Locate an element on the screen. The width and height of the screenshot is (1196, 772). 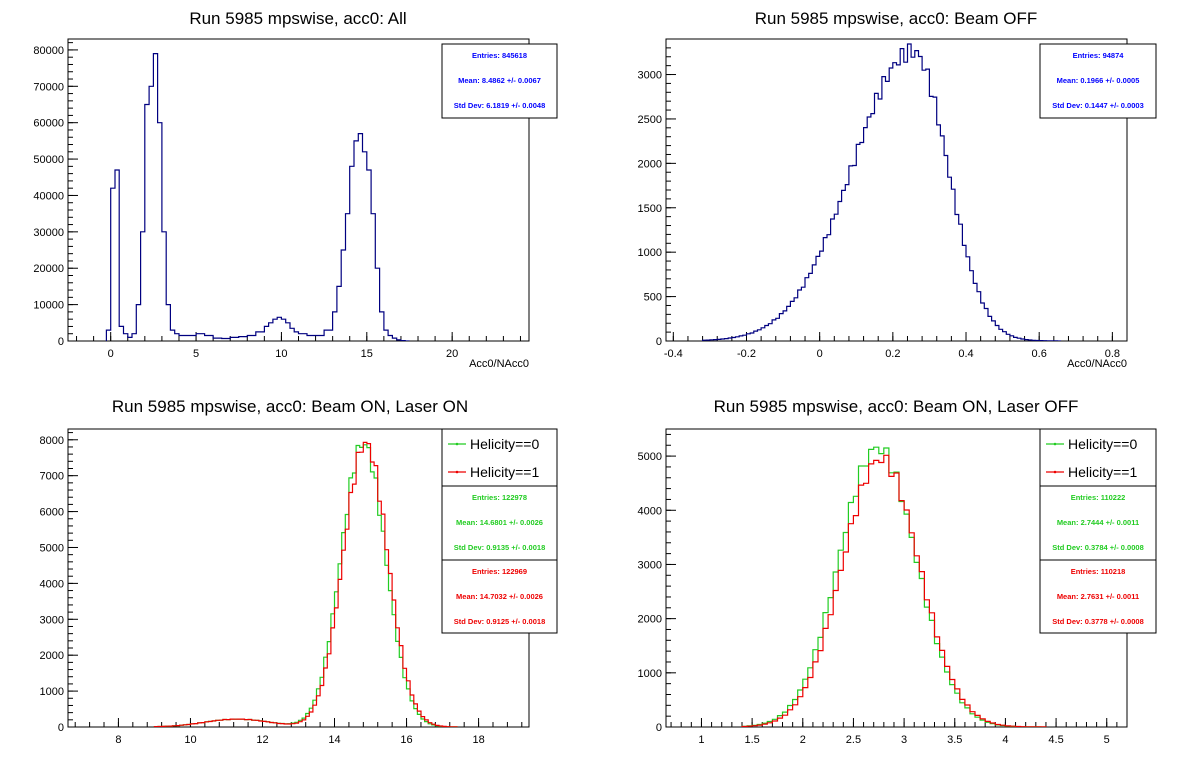
stats-mean: Mean: 8.4862 +/- 0.0067 is located at coordinates (499, 80).